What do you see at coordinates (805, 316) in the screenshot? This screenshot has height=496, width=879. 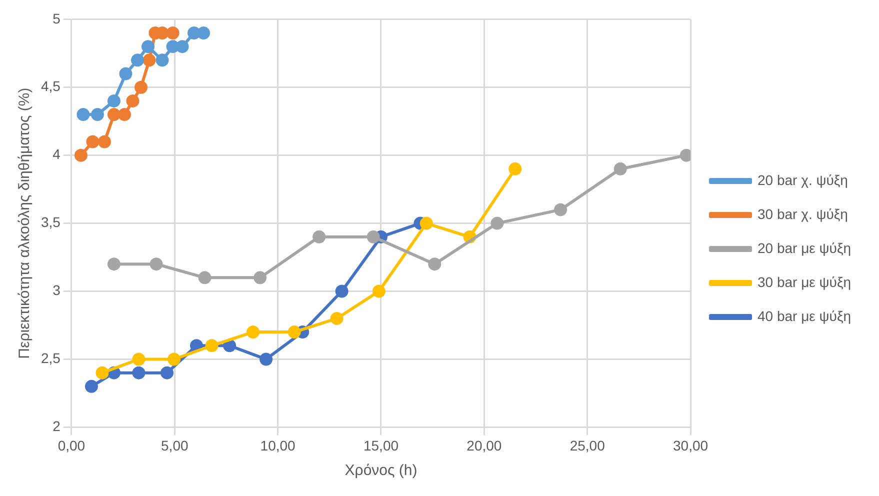 I see `legend-label: 40 bar με ψύξη` at bounding box center [805, 316].